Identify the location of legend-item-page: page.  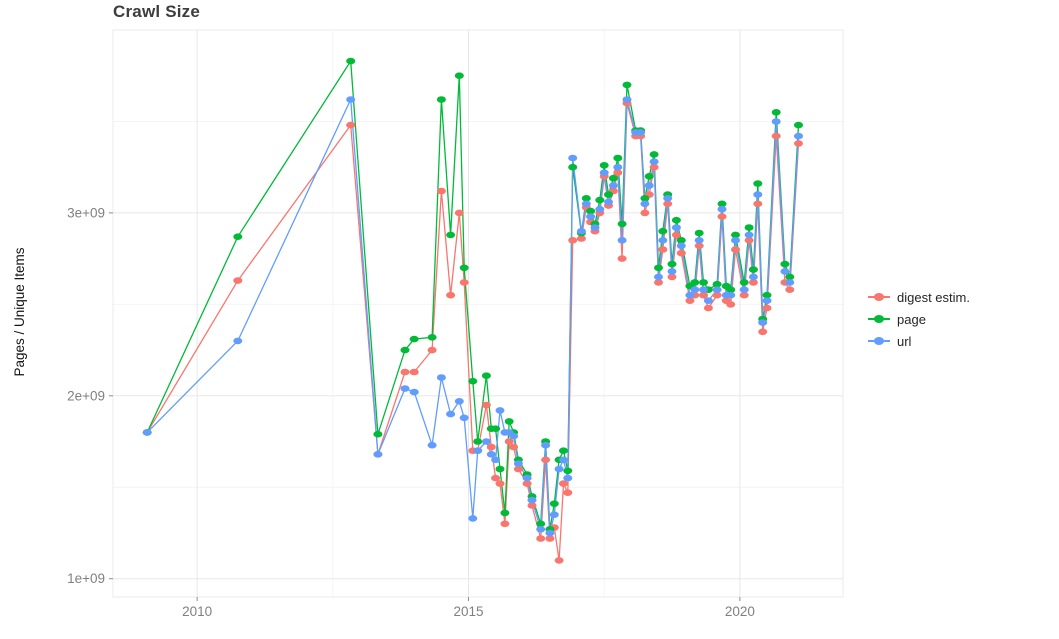
(919, 319).